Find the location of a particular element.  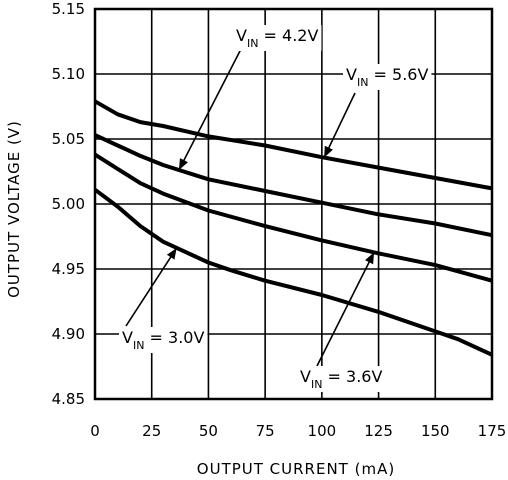

x-tick-label: 75 is located at coordinates (265, 431).